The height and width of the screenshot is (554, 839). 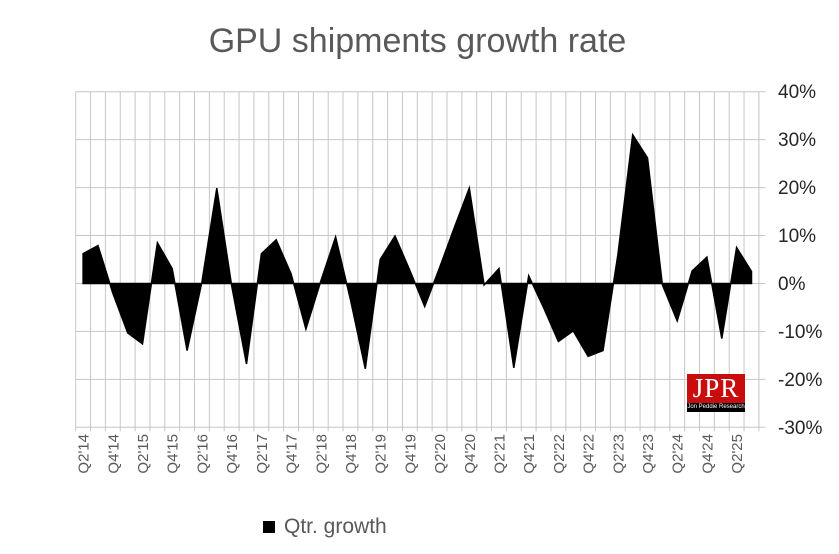 What do you see at coordinates (800, 260) in the screenshot?
I see `y-axis-labels: 40% 30% 20% 10% 0% -10% -20% -30%` at bounding box center [800, 260].